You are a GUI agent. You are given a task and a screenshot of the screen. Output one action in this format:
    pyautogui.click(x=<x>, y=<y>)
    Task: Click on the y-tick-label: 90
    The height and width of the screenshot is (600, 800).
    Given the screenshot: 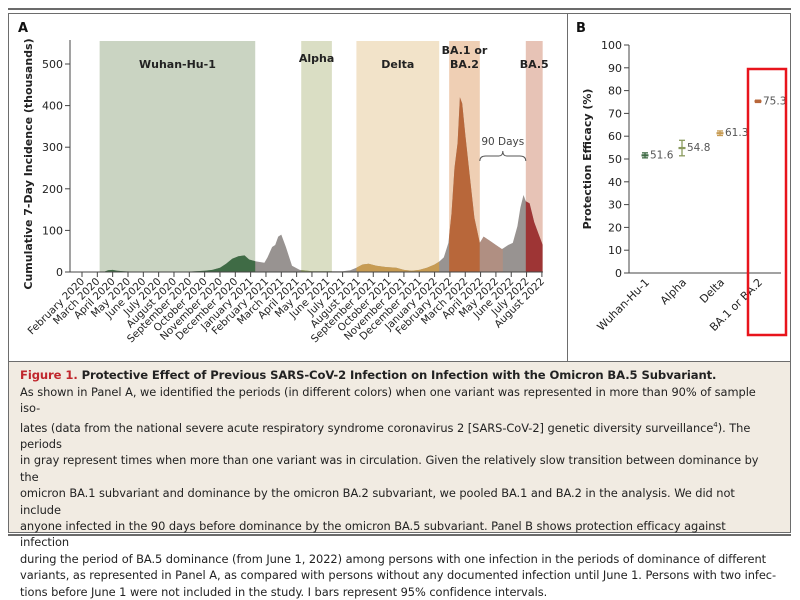 What is the action you would take?
    pyautogui.click(x=615, y=68)
    